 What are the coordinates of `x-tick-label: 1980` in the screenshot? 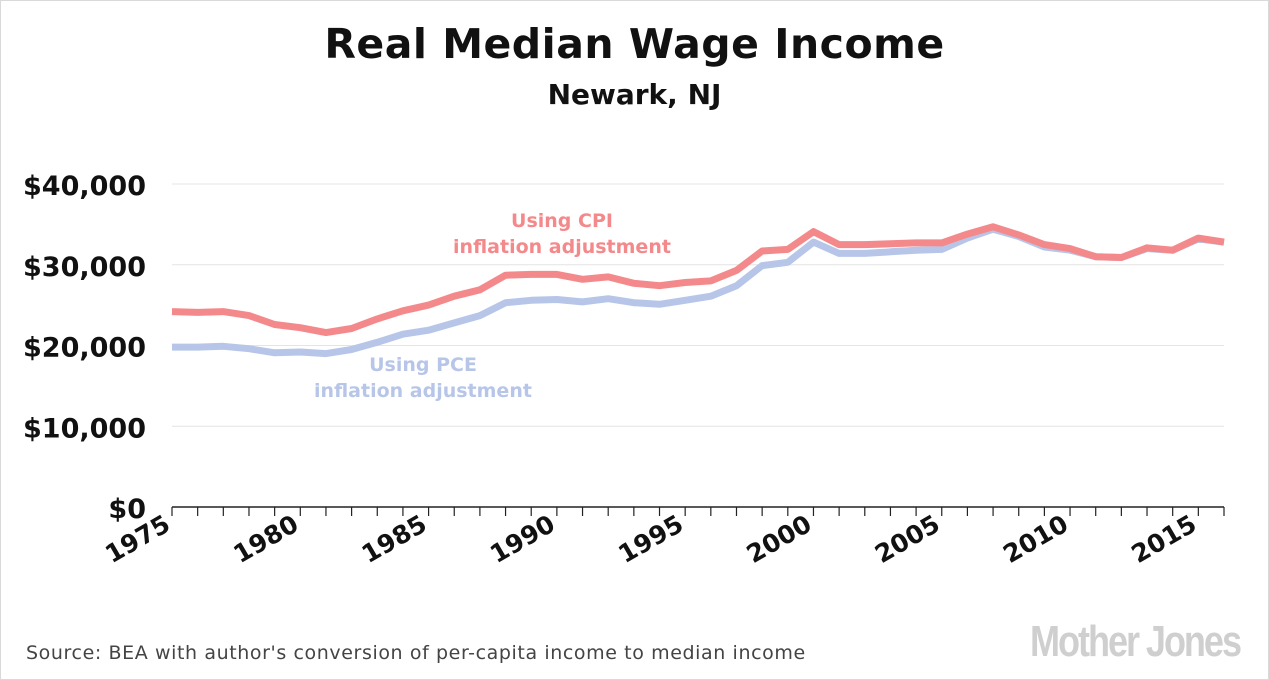 It's located at (266, 539).